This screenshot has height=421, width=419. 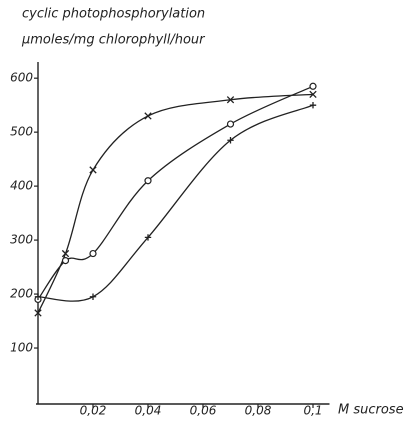 What do you see at coordinates (21, 132) in the screenshot?
I see `y-tick-label: 500` at bounding box center [21, 132].